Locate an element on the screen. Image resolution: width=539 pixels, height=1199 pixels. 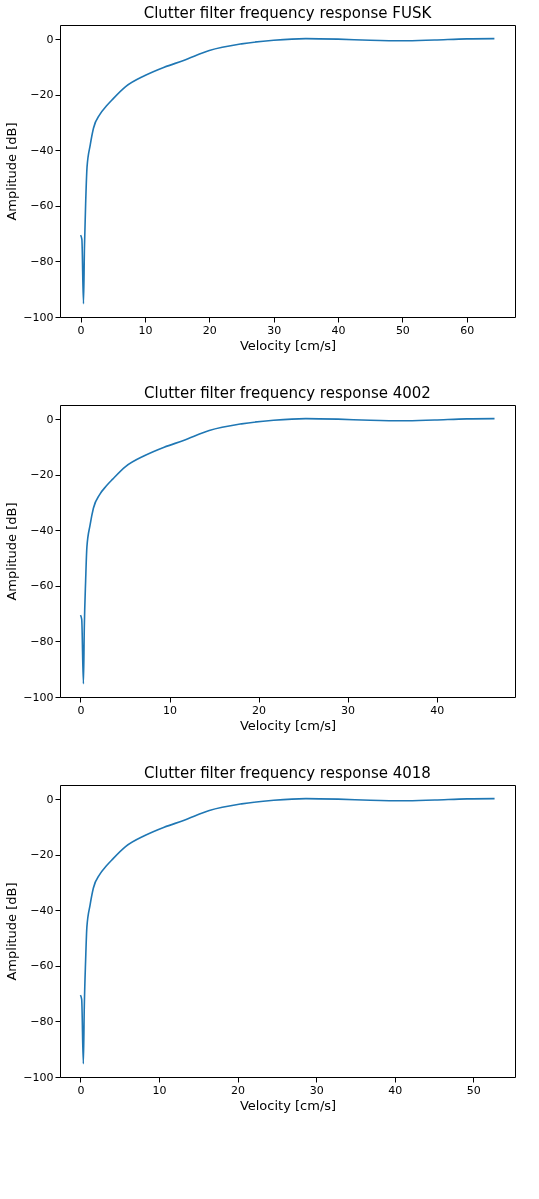
chart-title: Clutter filter frequency response FUSK is located at coordinates (288, 13).